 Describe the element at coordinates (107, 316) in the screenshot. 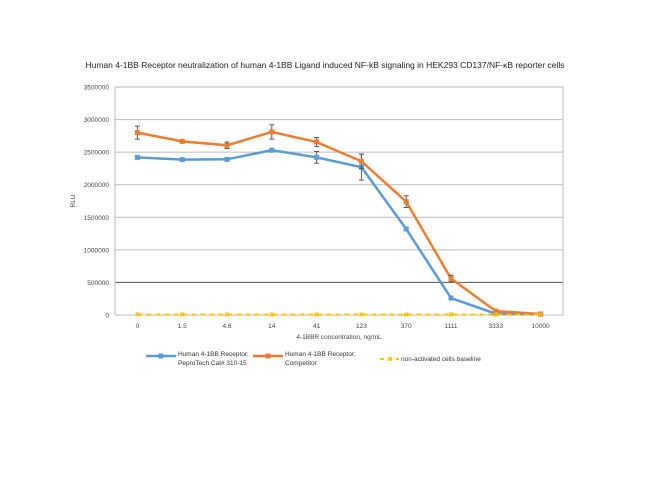

I see `y-tick-label: 0` at that location.